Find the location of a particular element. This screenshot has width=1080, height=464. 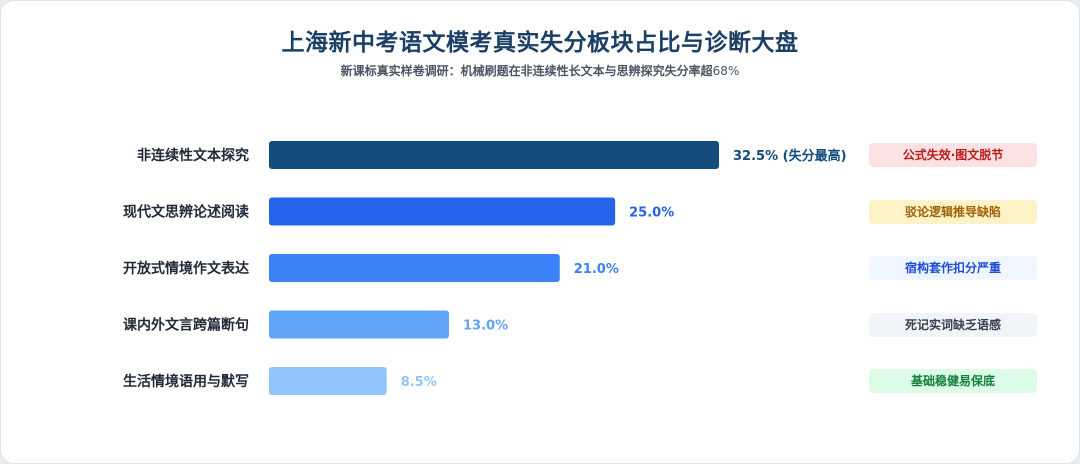

diagnosis-tag: 公式失效·图文脱节 is located at coordinates (953, 155).